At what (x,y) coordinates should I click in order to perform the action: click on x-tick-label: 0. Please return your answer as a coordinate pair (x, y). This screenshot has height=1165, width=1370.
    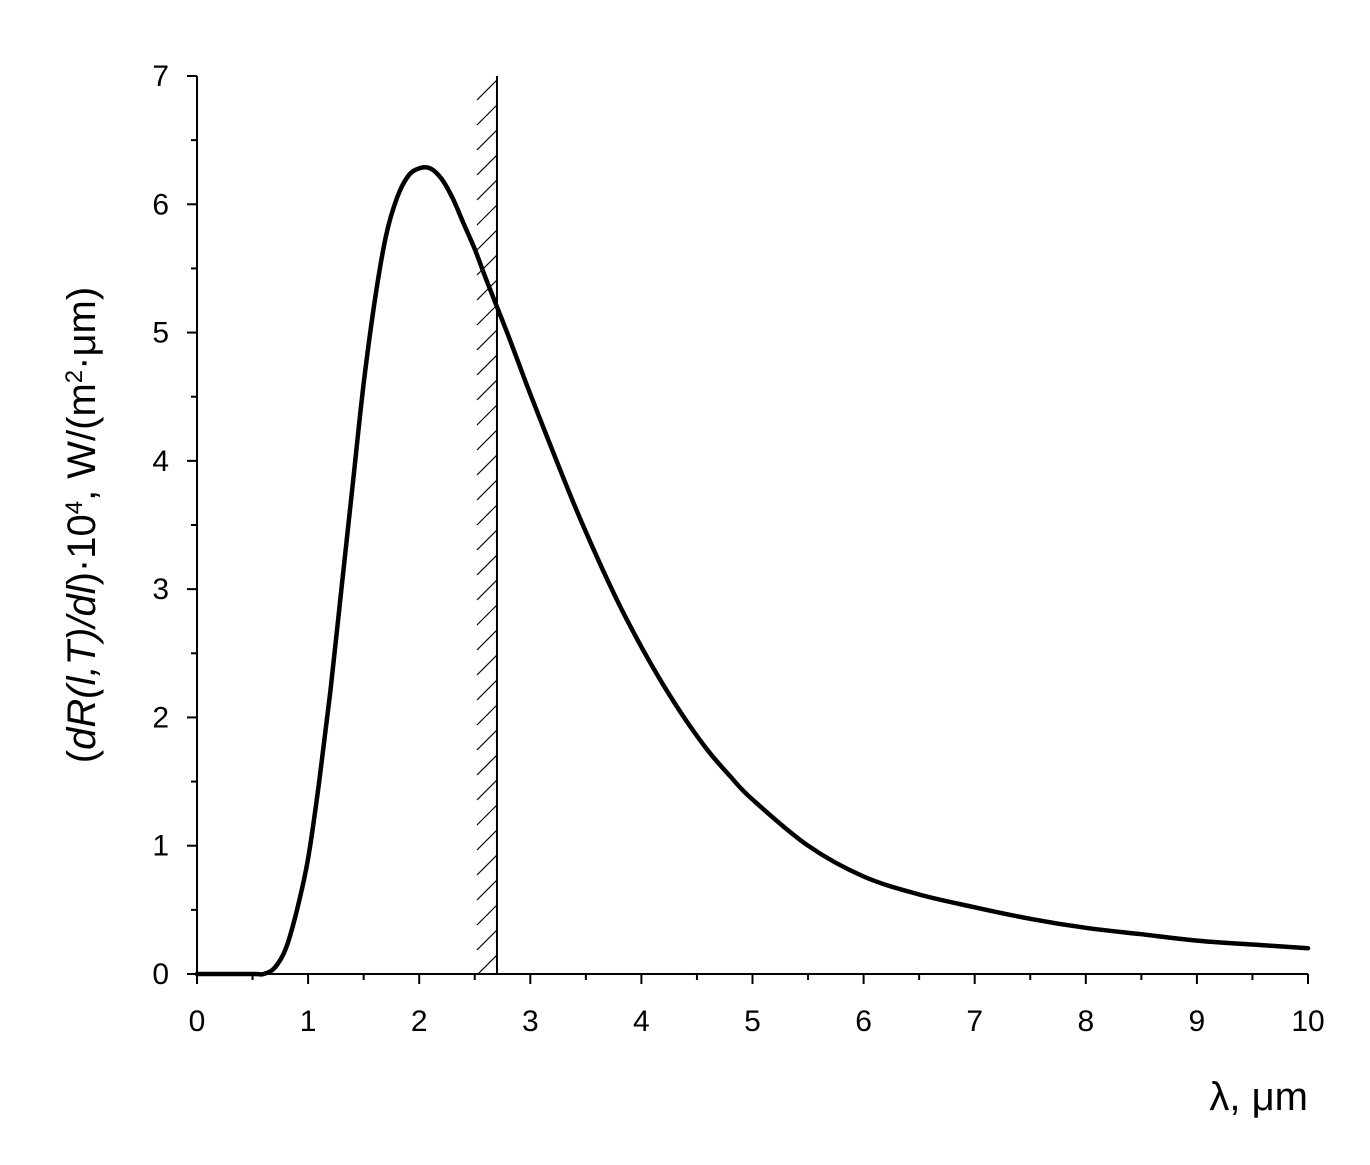
    Looking at the image, I should click on (197, 1021).